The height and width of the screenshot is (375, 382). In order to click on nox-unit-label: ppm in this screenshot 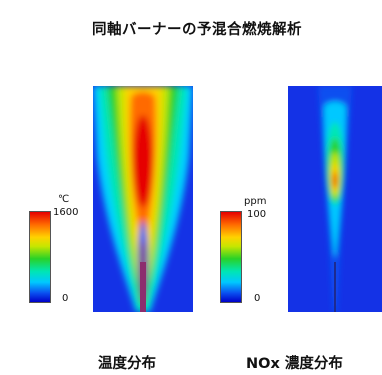, I will do `click(255, 201)`.